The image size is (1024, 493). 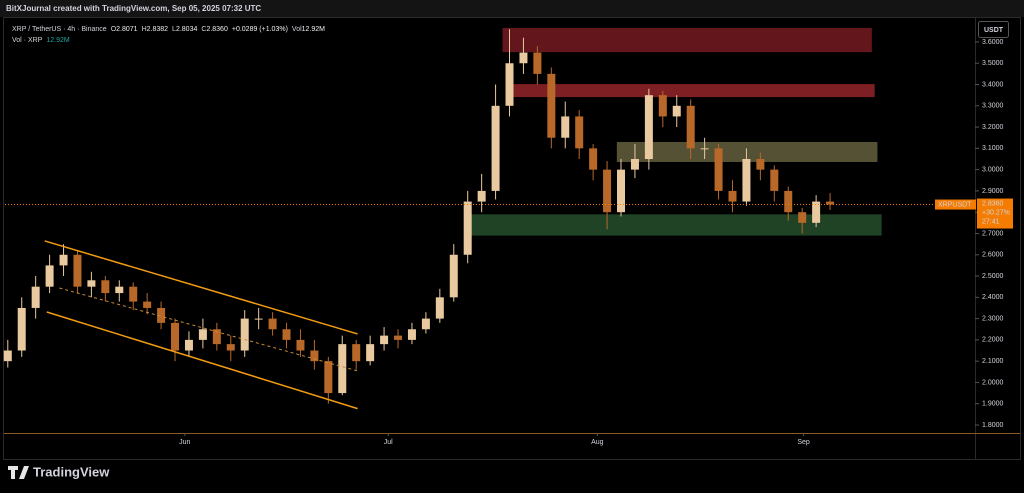 What do you see at coordinates (203, 29) in the screenshot?
I see `legend-key: C` at bounding box center [203, 29].